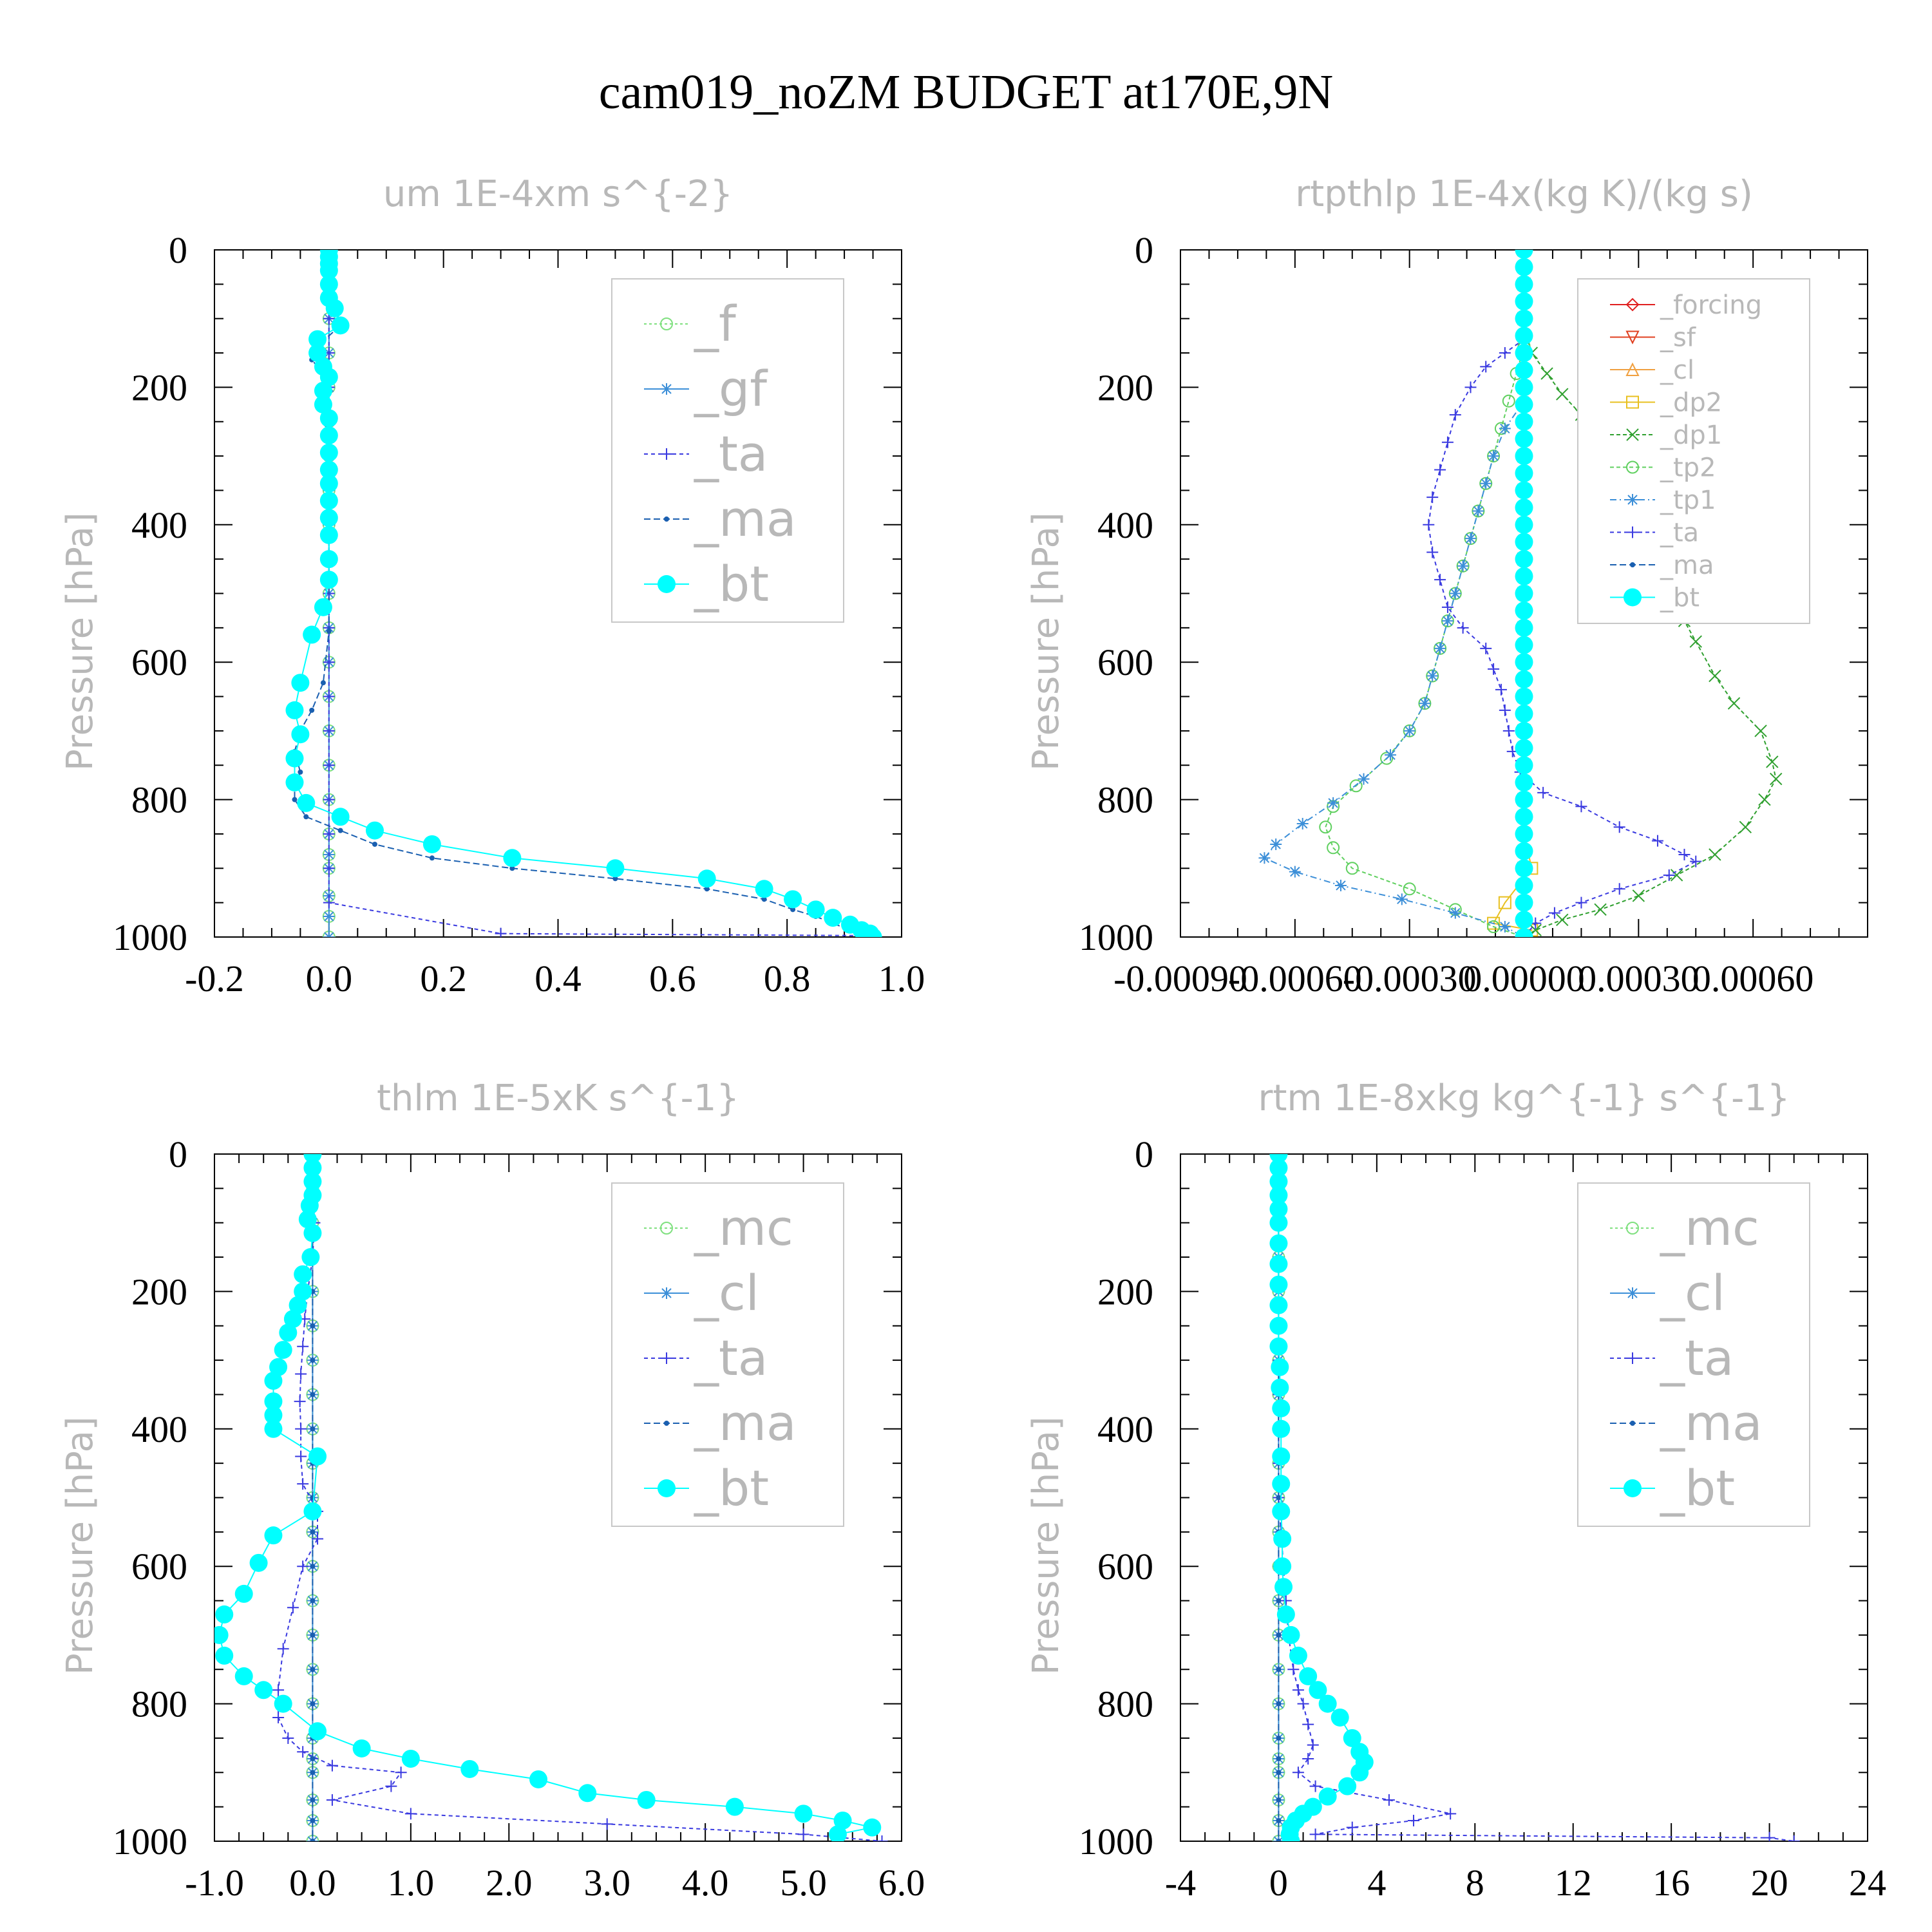 Image resolution: width=1932 pixels, height=1932 pixels. I want to click on marker-gf, so click(329, 916).